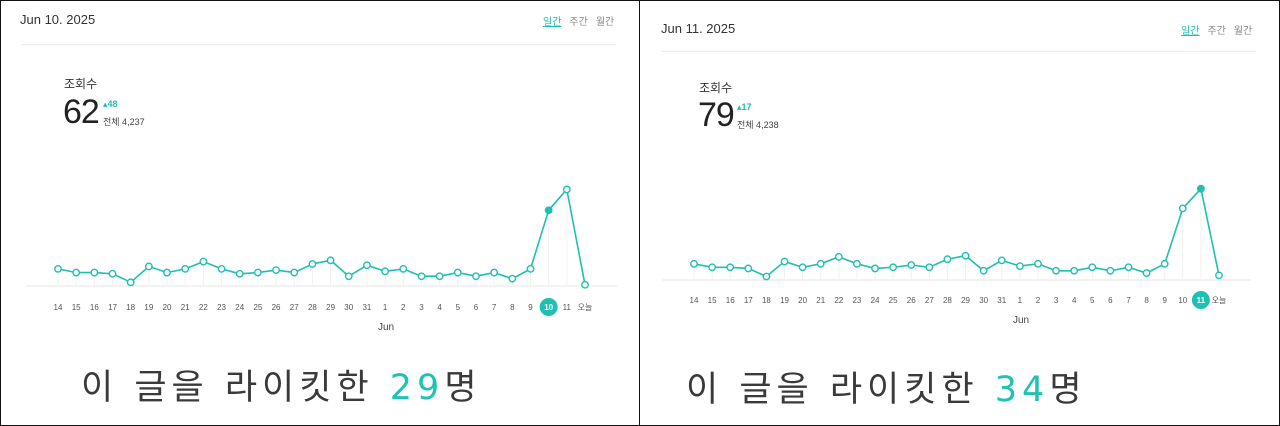 The width and height of the screenshot is (1280, 426). I want to click on tick-label-10: 10, so click(1182, 300).